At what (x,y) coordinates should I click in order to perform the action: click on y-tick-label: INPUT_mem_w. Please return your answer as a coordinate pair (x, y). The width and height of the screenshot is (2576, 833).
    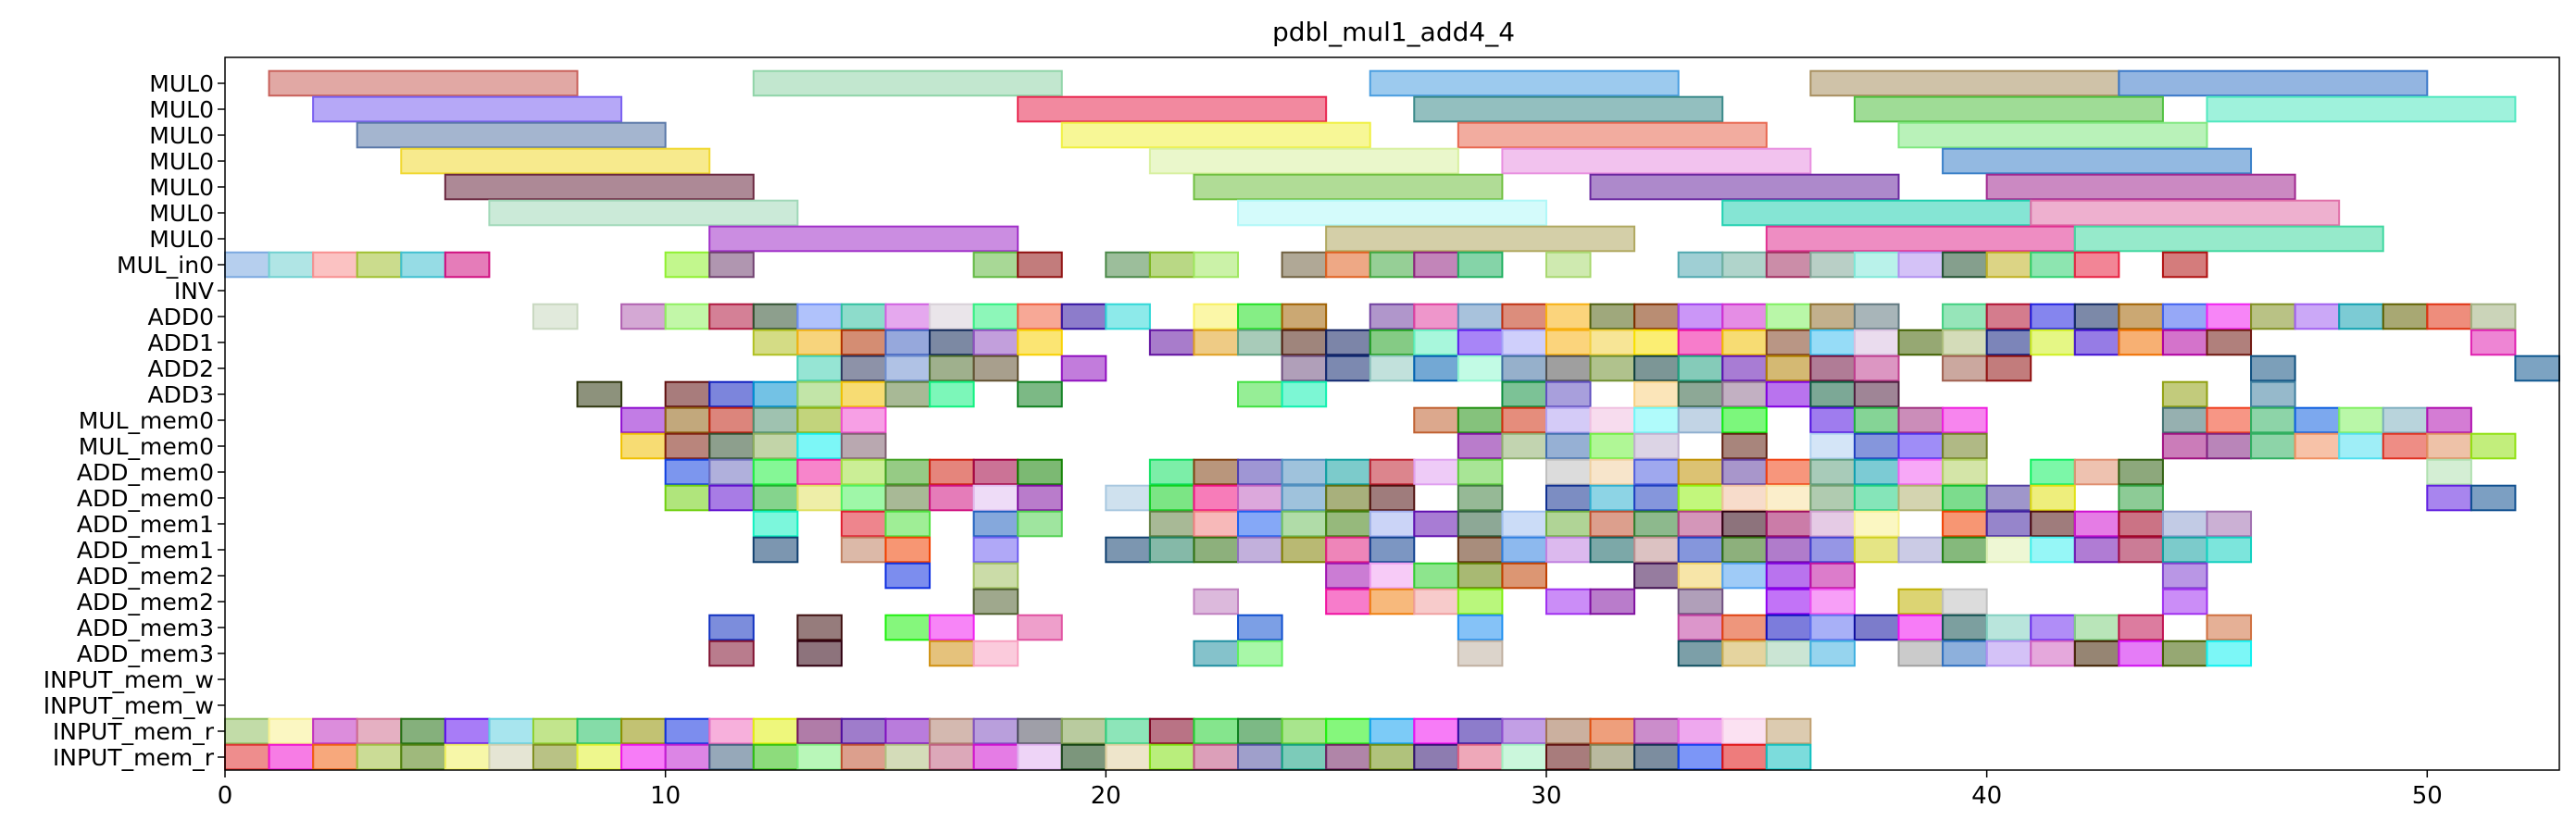
    Looking at the image, I should click on (129, 706).